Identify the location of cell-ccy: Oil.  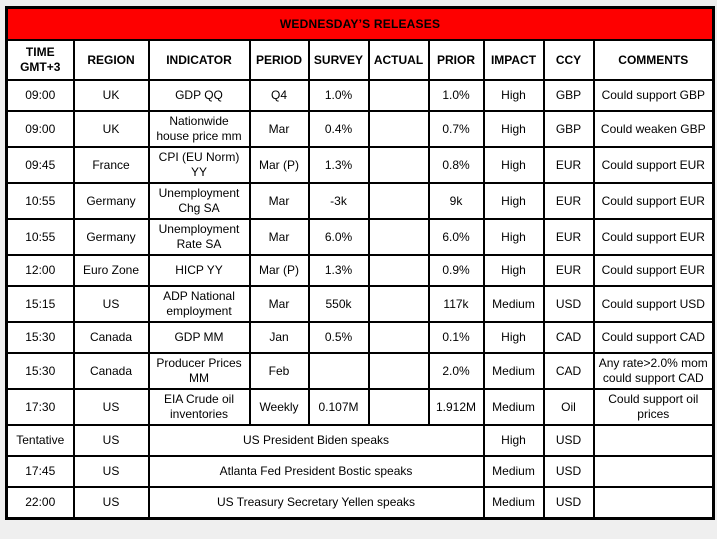
(568, 407).